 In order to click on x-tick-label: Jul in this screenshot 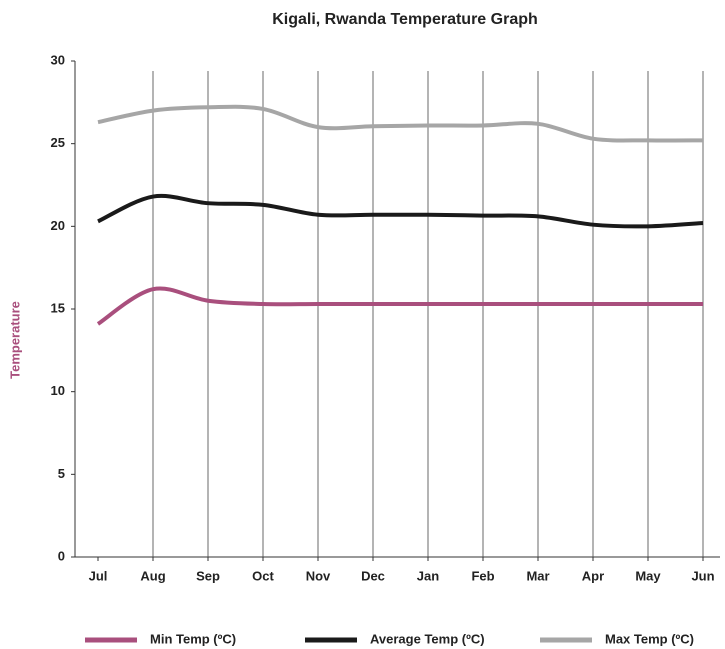, I will do `click(98, 575)`.